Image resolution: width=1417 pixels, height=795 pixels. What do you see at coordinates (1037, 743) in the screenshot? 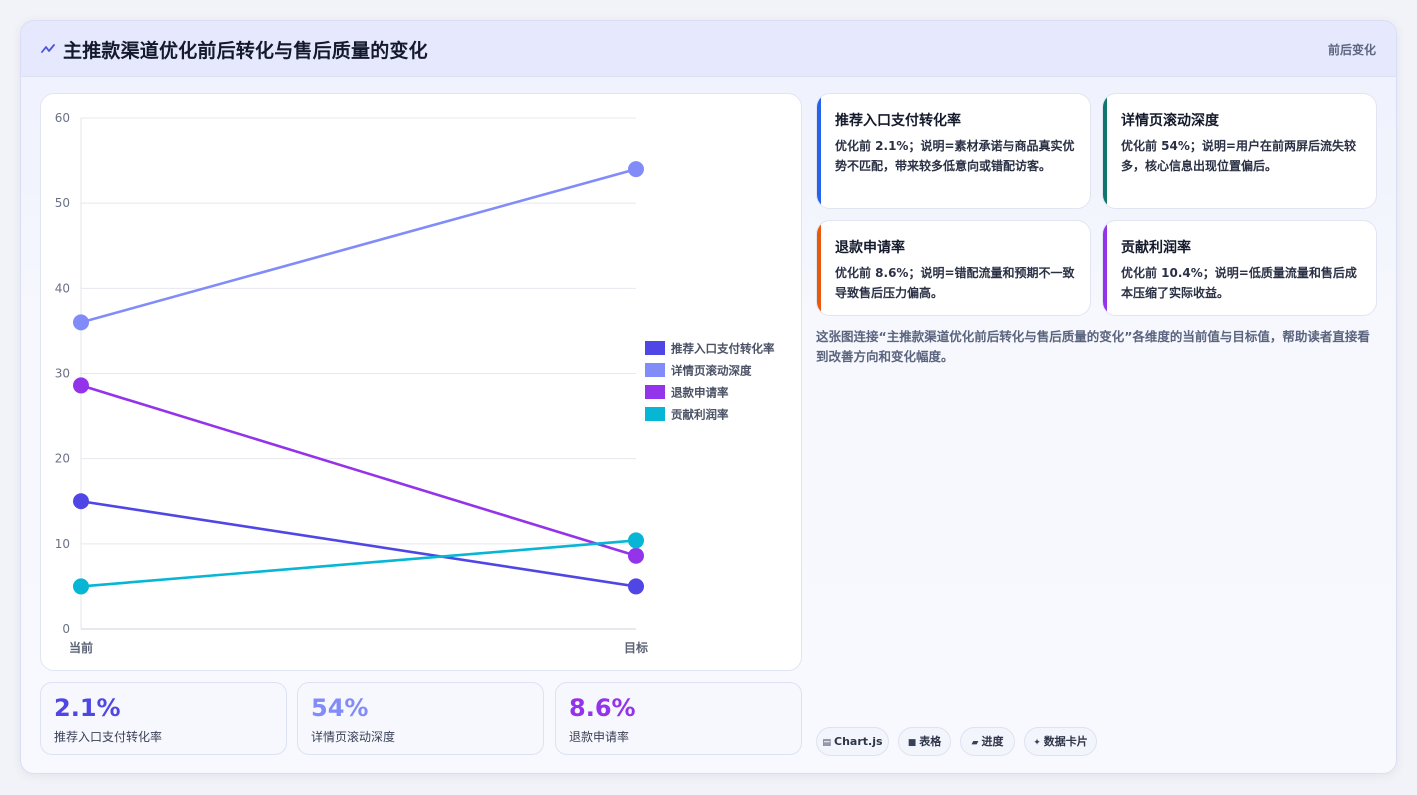
I see `sparkle-icon: ✦` at bounding box center [1037, 743].